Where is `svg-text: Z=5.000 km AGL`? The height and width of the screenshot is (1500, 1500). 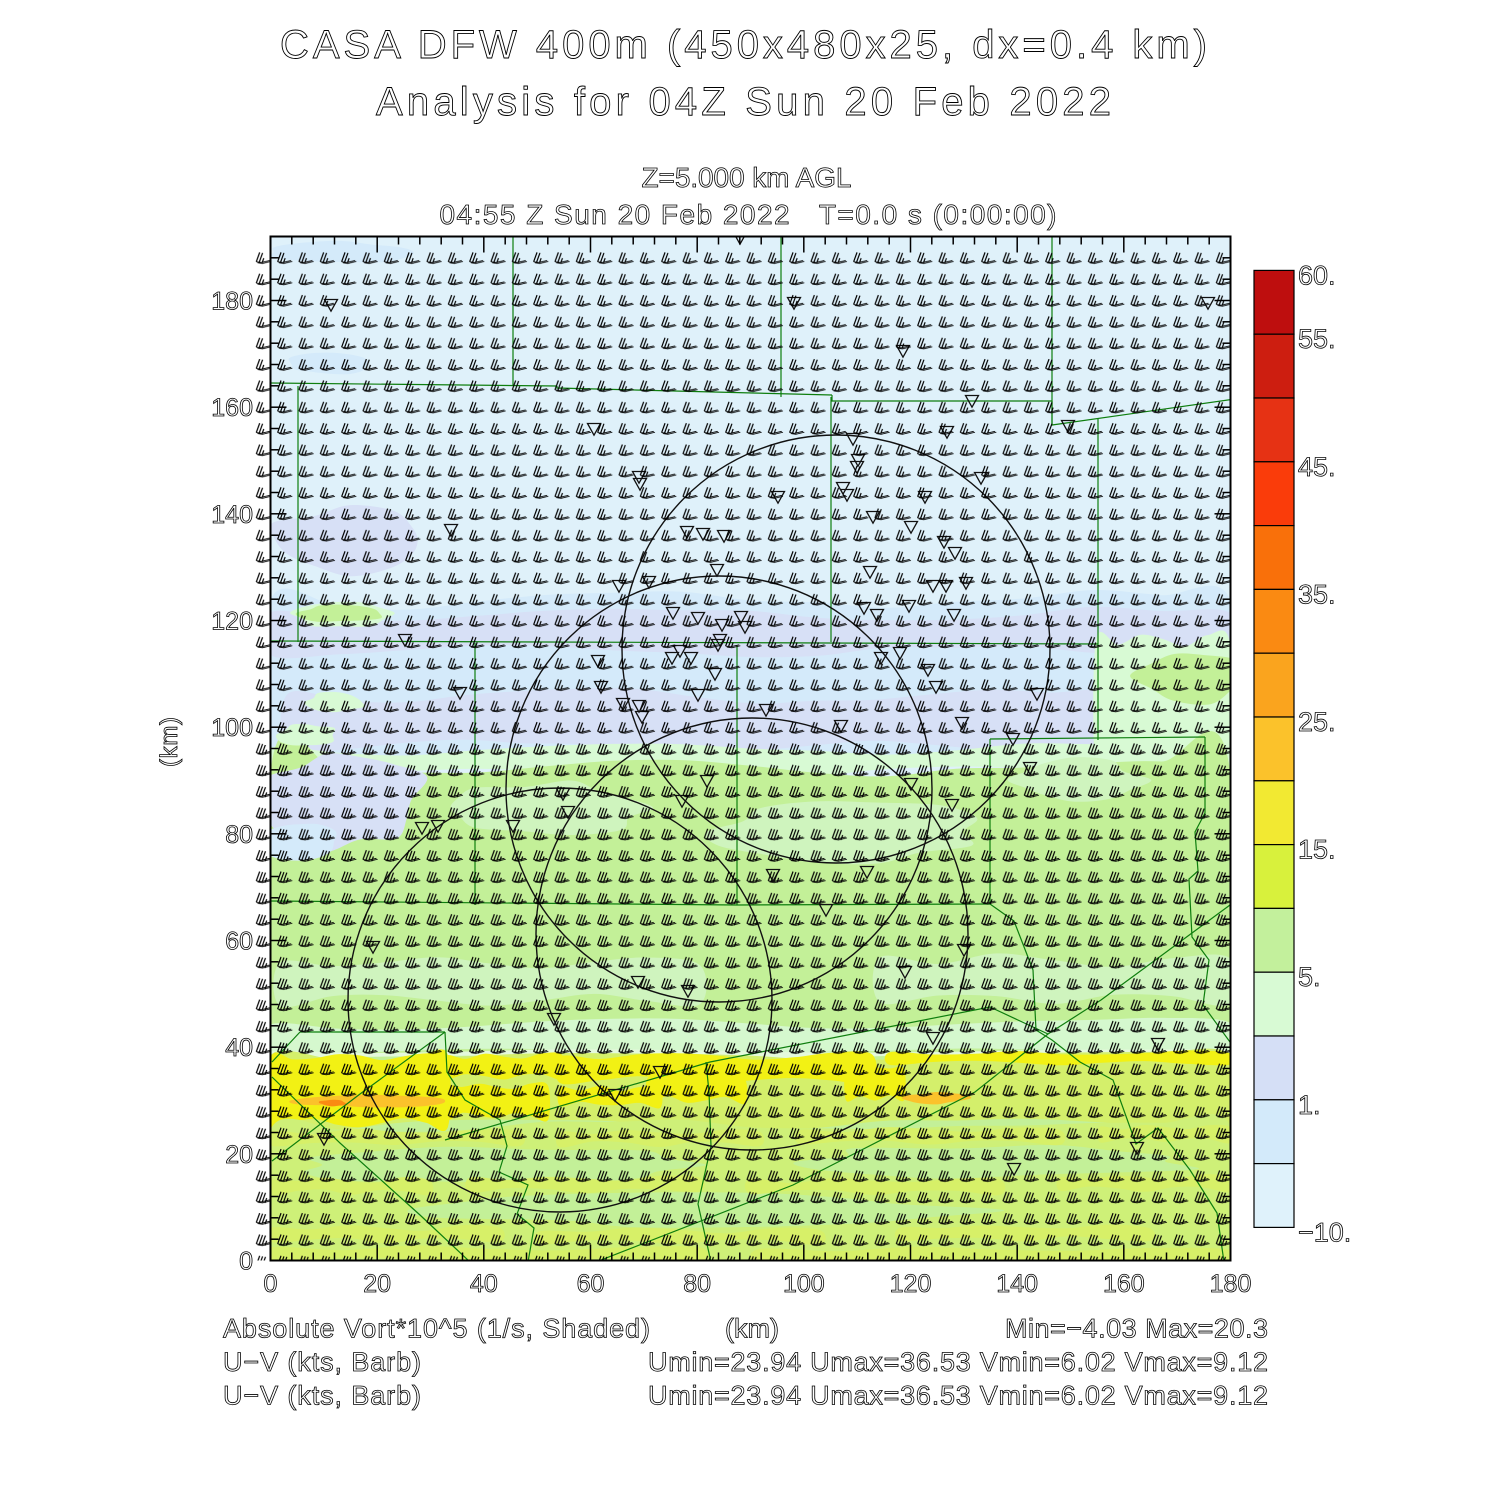 svg-text: Z=5.000 km AGL is located at coordinates (747, 177).